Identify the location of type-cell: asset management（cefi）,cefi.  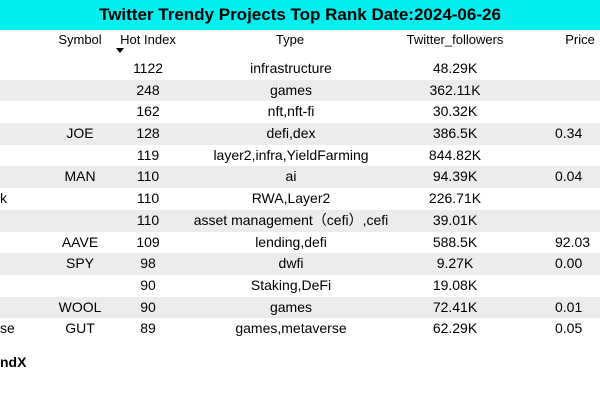
(291, 219).